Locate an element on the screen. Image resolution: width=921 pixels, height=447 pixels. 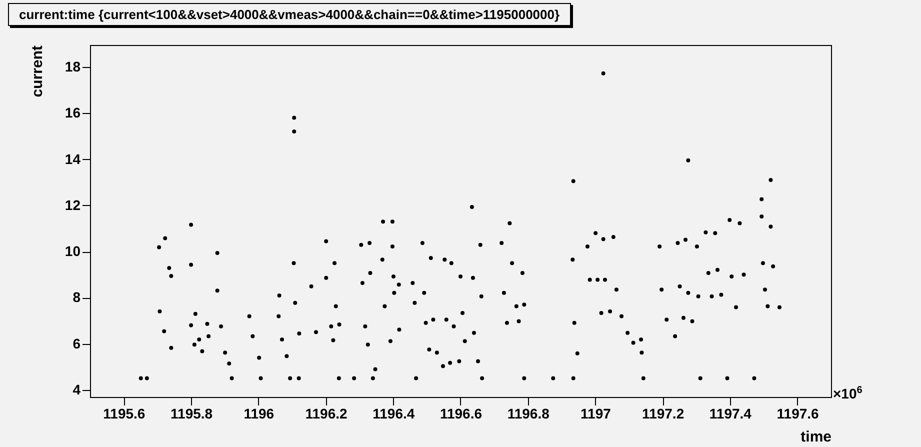
y-tick-label: 8 is located at coordinates (76, 297).